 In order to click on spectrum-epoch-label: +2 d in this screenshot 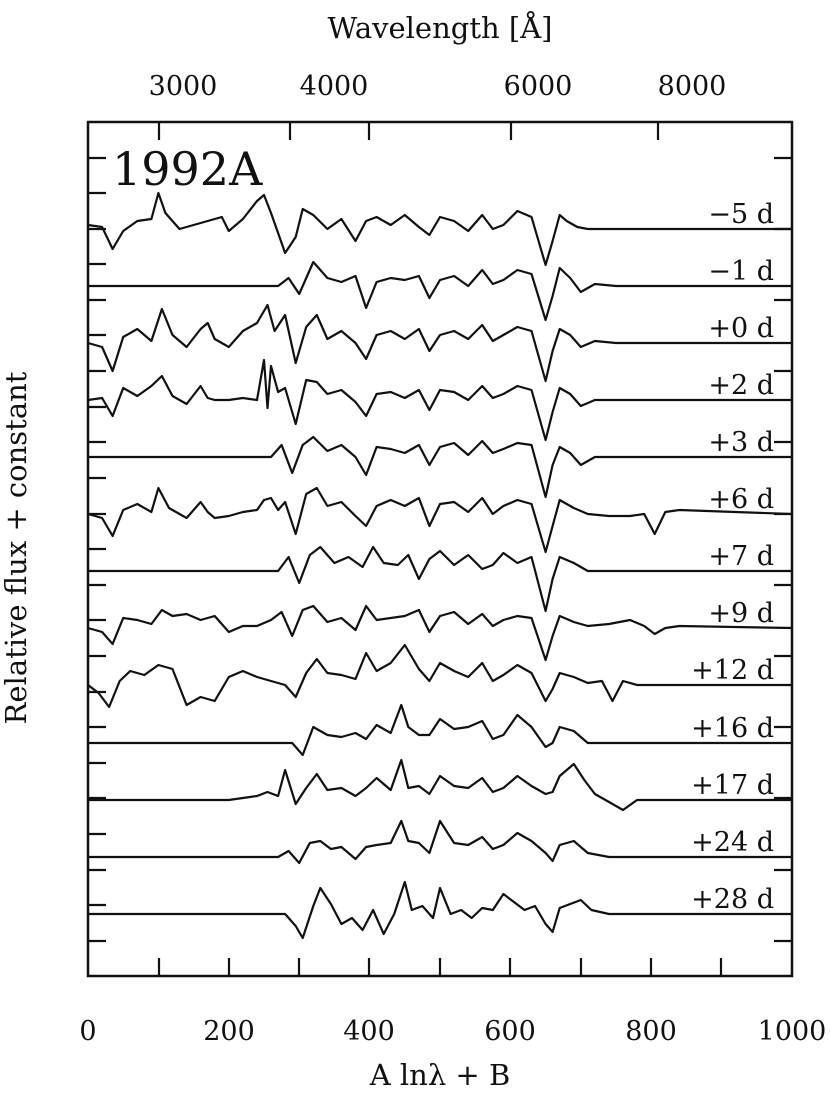, I will do `click(741, 385)`.